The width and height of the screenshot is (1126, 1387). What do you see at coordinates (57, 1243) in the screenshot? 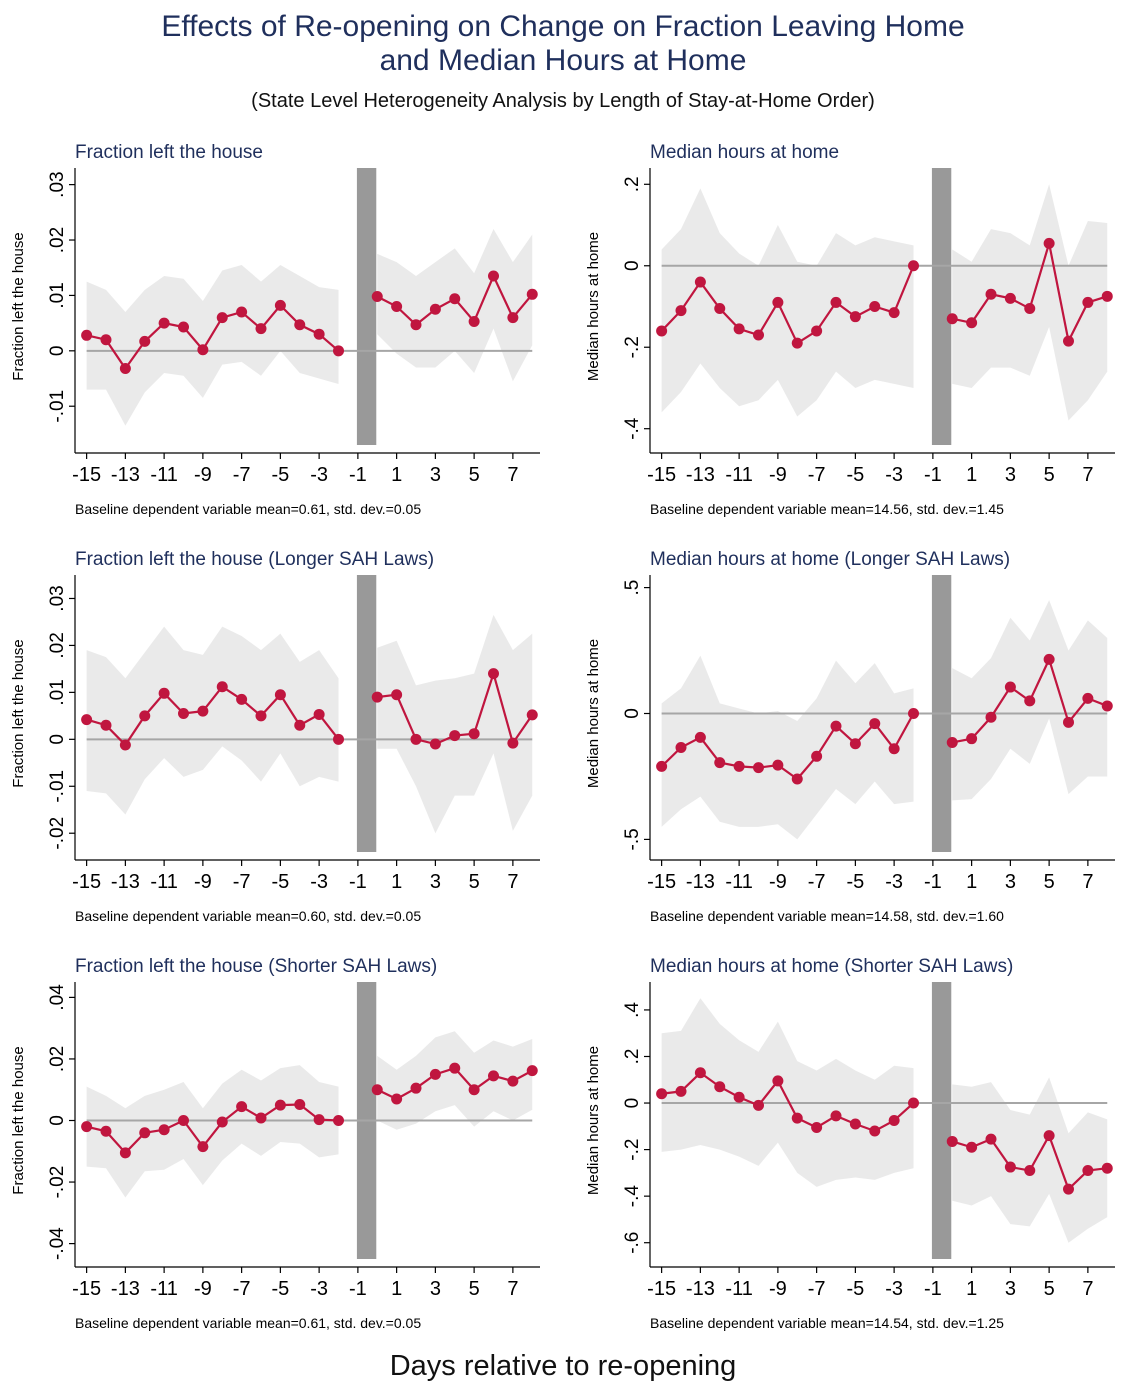
I see `y-tick-label: -.04` at bounding box center [57, 1243].